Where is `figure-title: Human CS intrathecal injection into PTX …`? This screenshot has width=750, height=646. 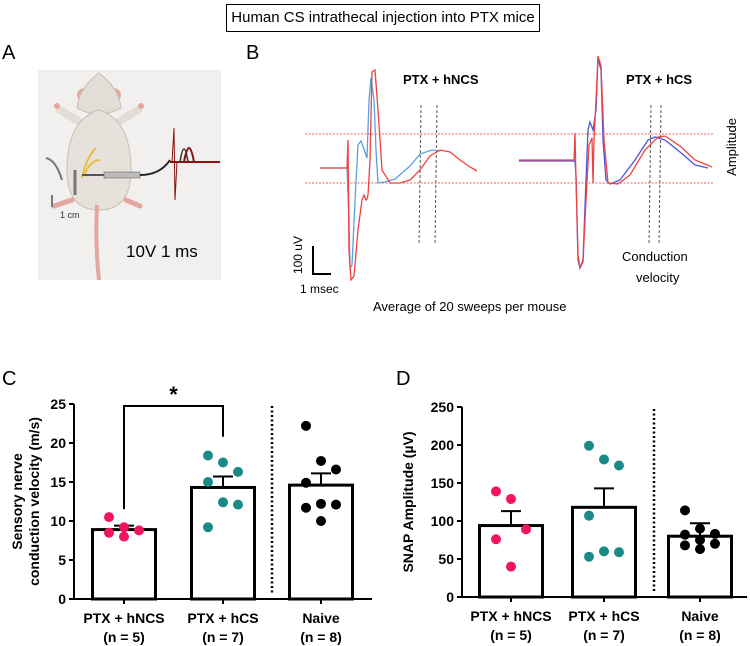
figure-title: Human CS intrathecal injection into PTX … is located at coordinates (383, 18).